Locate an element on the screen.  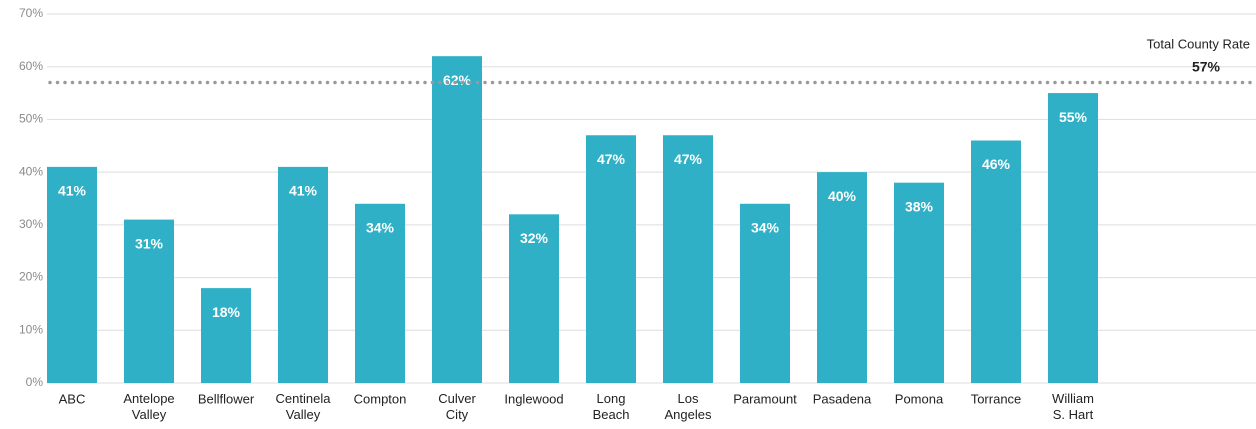
x-tick-label: Pasadena is located at coordinates (842, 398).